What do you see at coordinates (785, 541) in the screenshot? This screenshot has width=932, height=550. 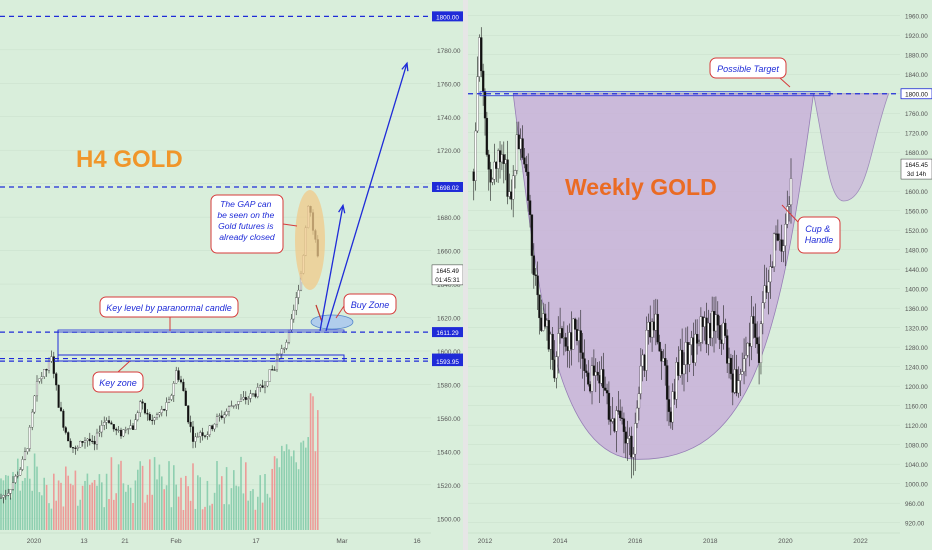 I see `weekly-x-tick: 2020` at bounding box center [785, 541].